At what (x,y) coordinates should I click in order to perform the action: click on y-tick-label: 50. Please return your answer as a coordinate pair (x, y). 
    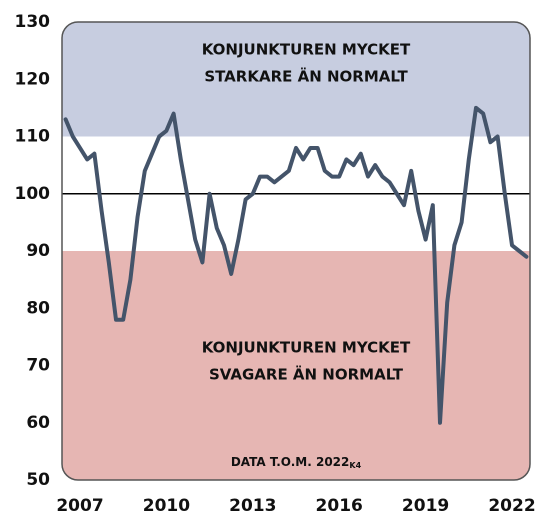
    Looking at the image, I should click on (38, 480).